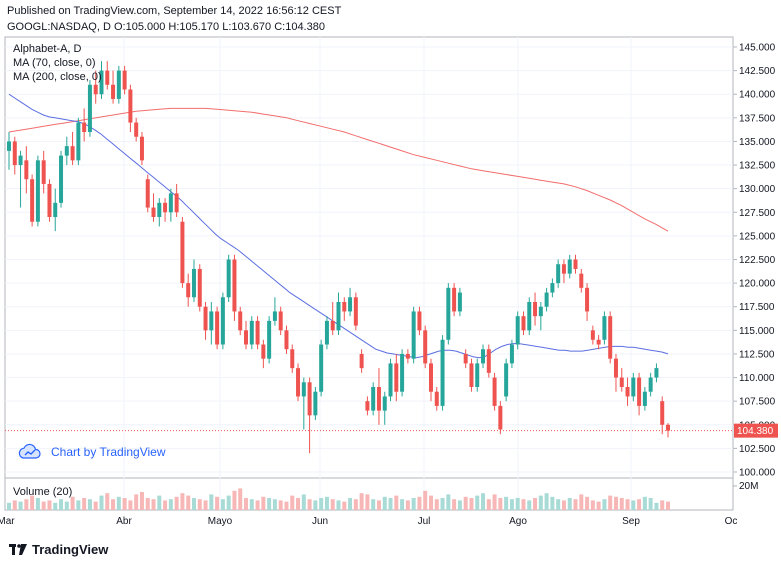  What do you see at coordinates (731, 521) in the screenshot?
I see `x-tick-label: Oc` at bounding box center [731, 521].